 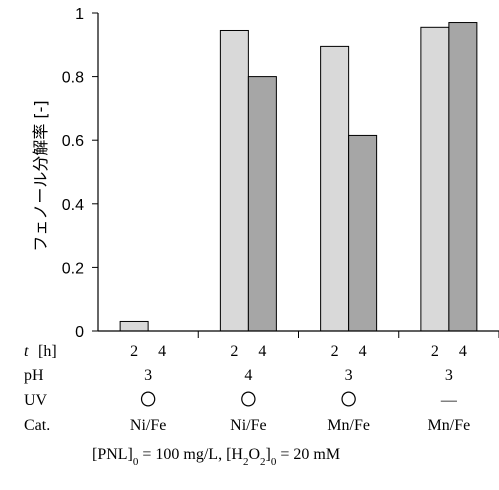 What do you see at coordinates (449, 375) in the screenshot?
I see `ph-value-g4: 3` at bounding box center [449, 375].